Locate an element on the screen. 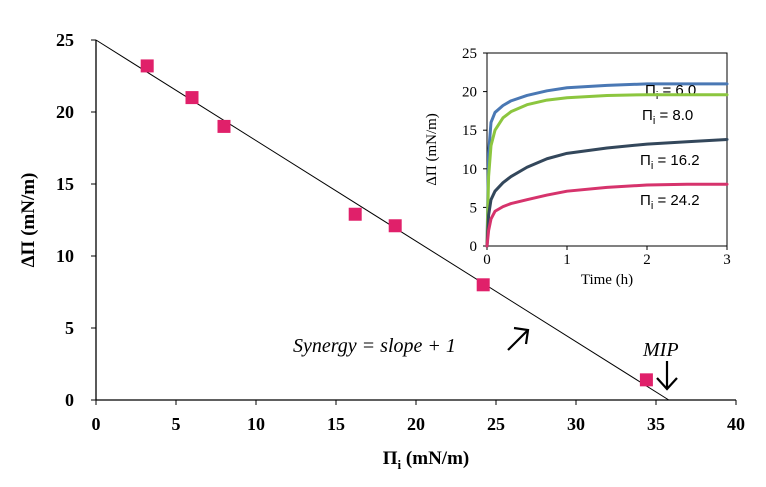  main-y-tick-label: 25 is located at coordinates (65, 40).